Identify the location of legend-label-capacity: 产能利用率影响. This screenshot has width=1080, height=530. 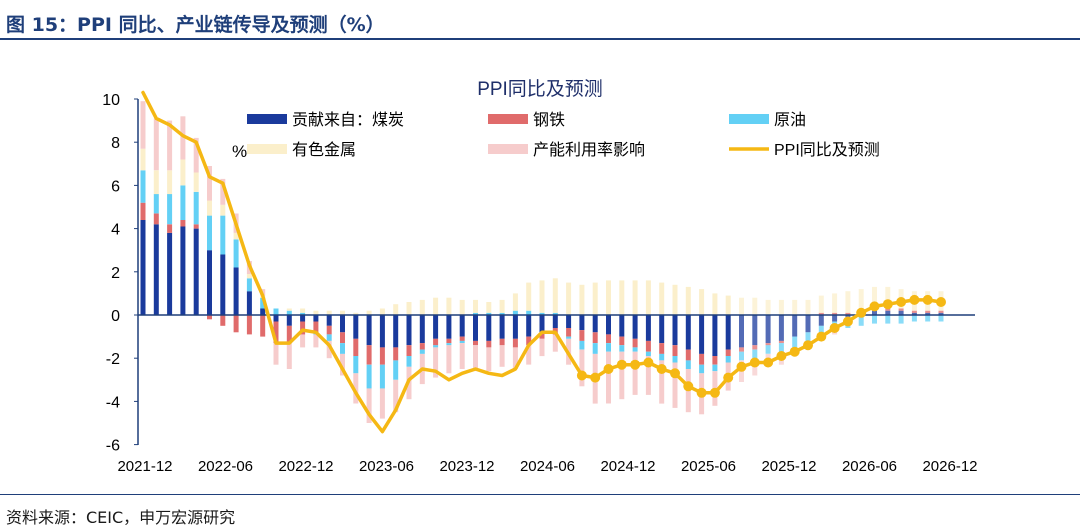
(589, 150).